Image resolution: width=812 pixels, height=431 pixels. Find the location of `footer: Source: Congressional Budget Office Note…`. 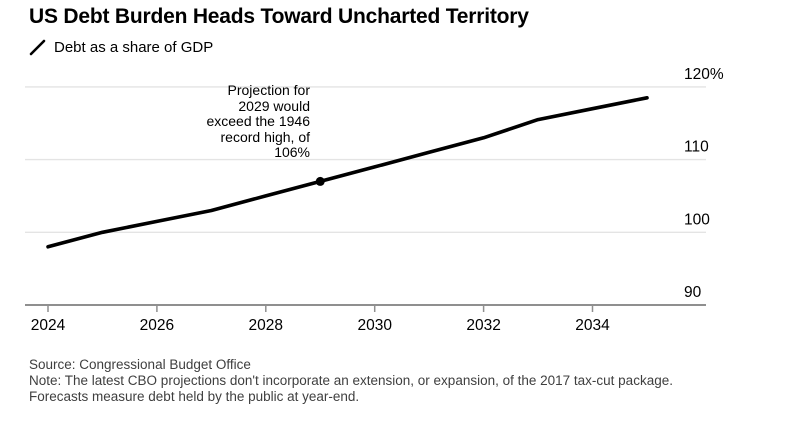

footer: Source: Congressional Budget Office Note… is located at coordinates (355, 381).